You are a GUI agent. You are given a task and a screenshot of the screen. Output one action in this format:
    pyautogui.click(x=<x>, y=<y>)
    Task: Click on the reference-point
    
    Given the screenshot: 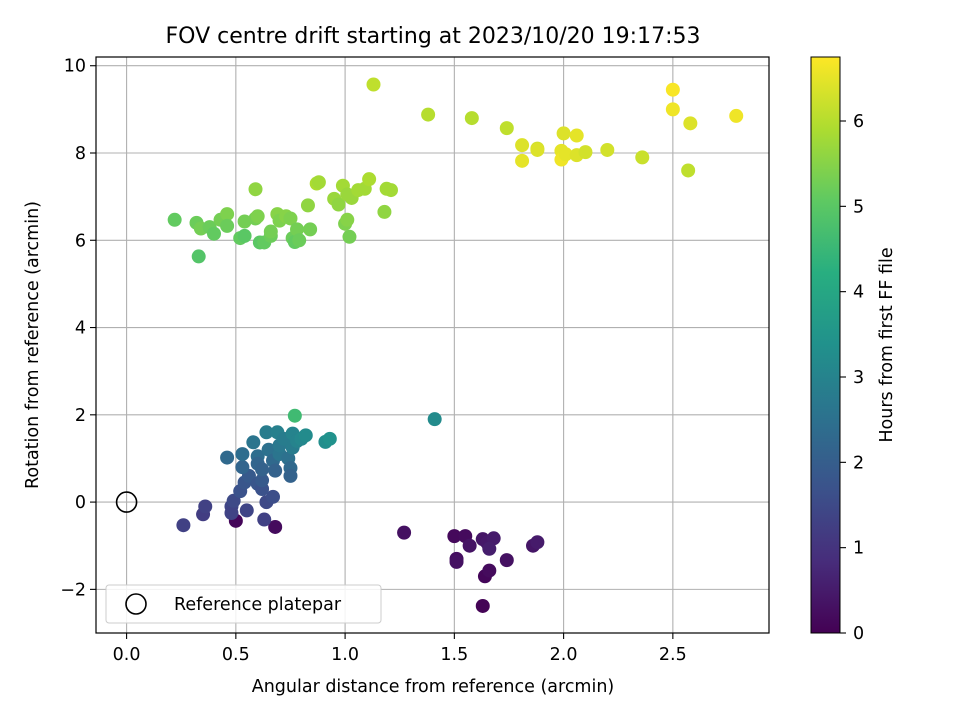 What is the action you would take?
    pyautogui.click(x=126, y=502)
    